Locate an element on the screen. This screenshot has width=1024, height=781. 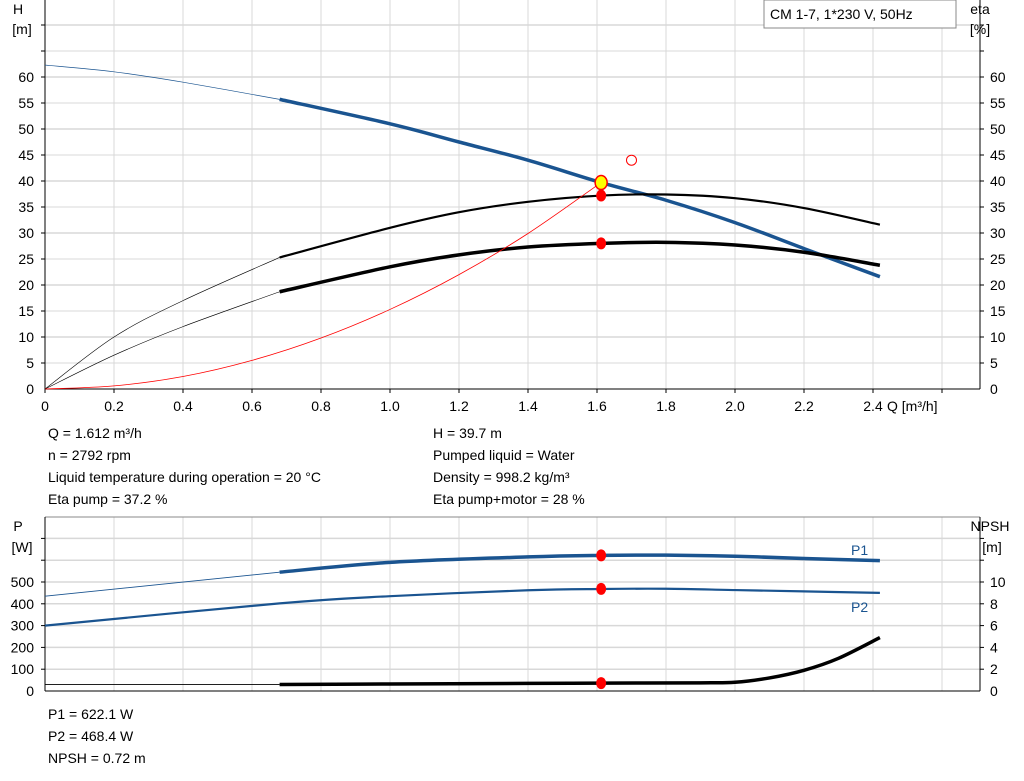
y-tick-label-right: 35 is located at coordinates (998, 207).